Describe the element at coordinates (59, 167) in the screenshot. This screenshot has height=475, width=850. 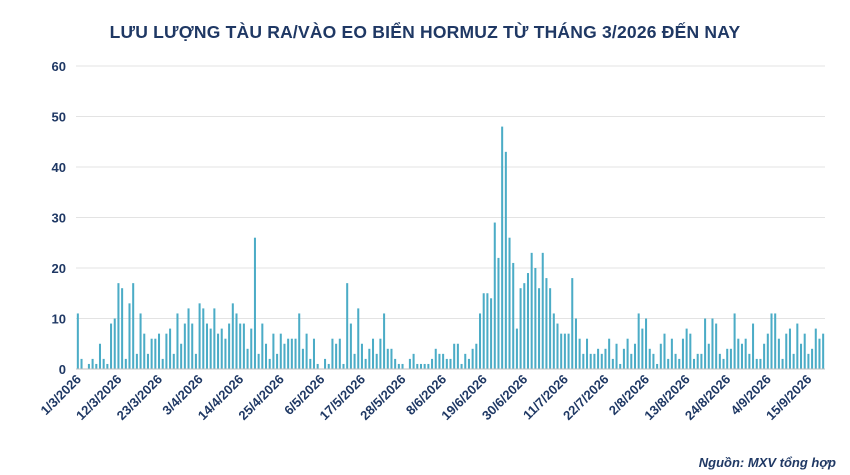
I see `y-tick-label: 40` at that location.